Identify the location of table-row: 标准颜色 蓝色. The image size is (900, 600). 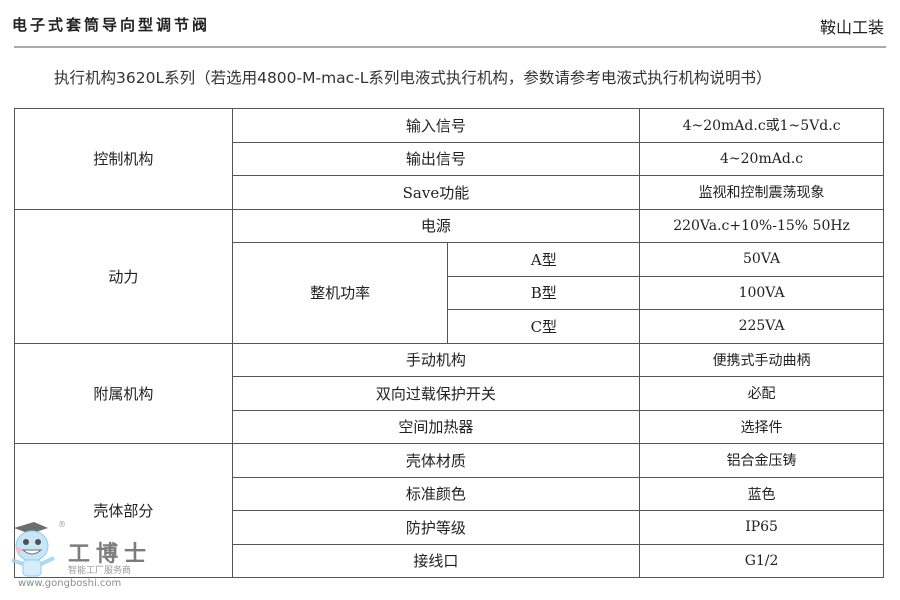
(449, 493).